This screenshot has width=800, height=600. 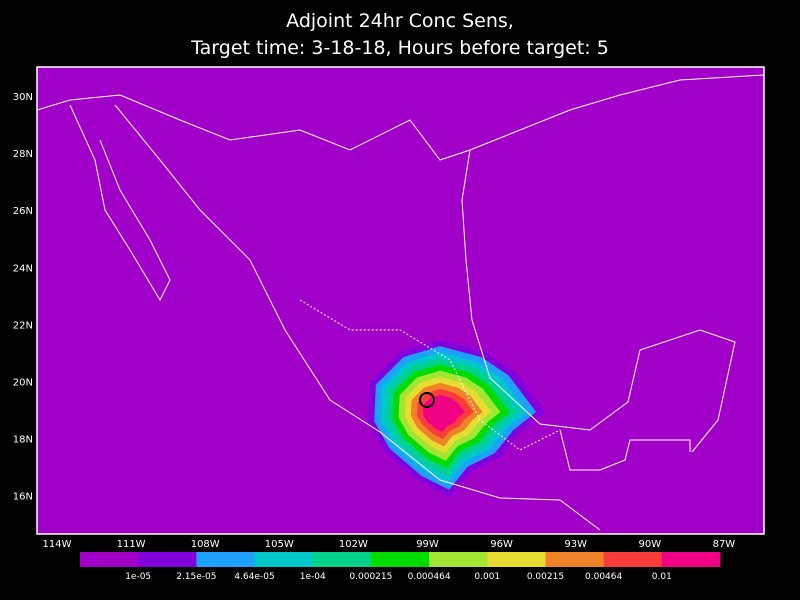 I want to click on lon-label: 90W, so click(x=649, y=544).